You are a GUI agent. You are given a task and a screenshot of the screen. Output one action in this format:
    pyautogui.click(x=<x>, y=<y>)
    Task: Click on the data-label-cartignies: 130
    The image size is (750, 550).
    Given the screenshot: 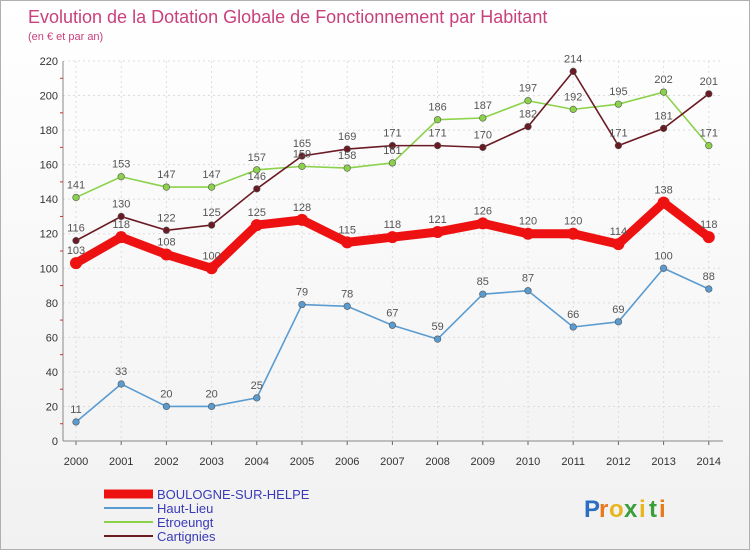 What is the action you would take?
    pyautogui.click(x=121, y=204)
    